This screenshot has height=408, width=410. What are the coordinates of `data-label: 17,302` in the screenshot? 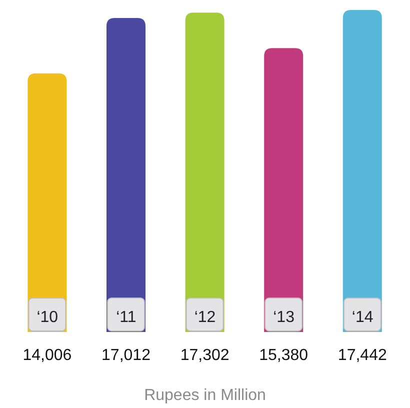 It's located at (205, 355).